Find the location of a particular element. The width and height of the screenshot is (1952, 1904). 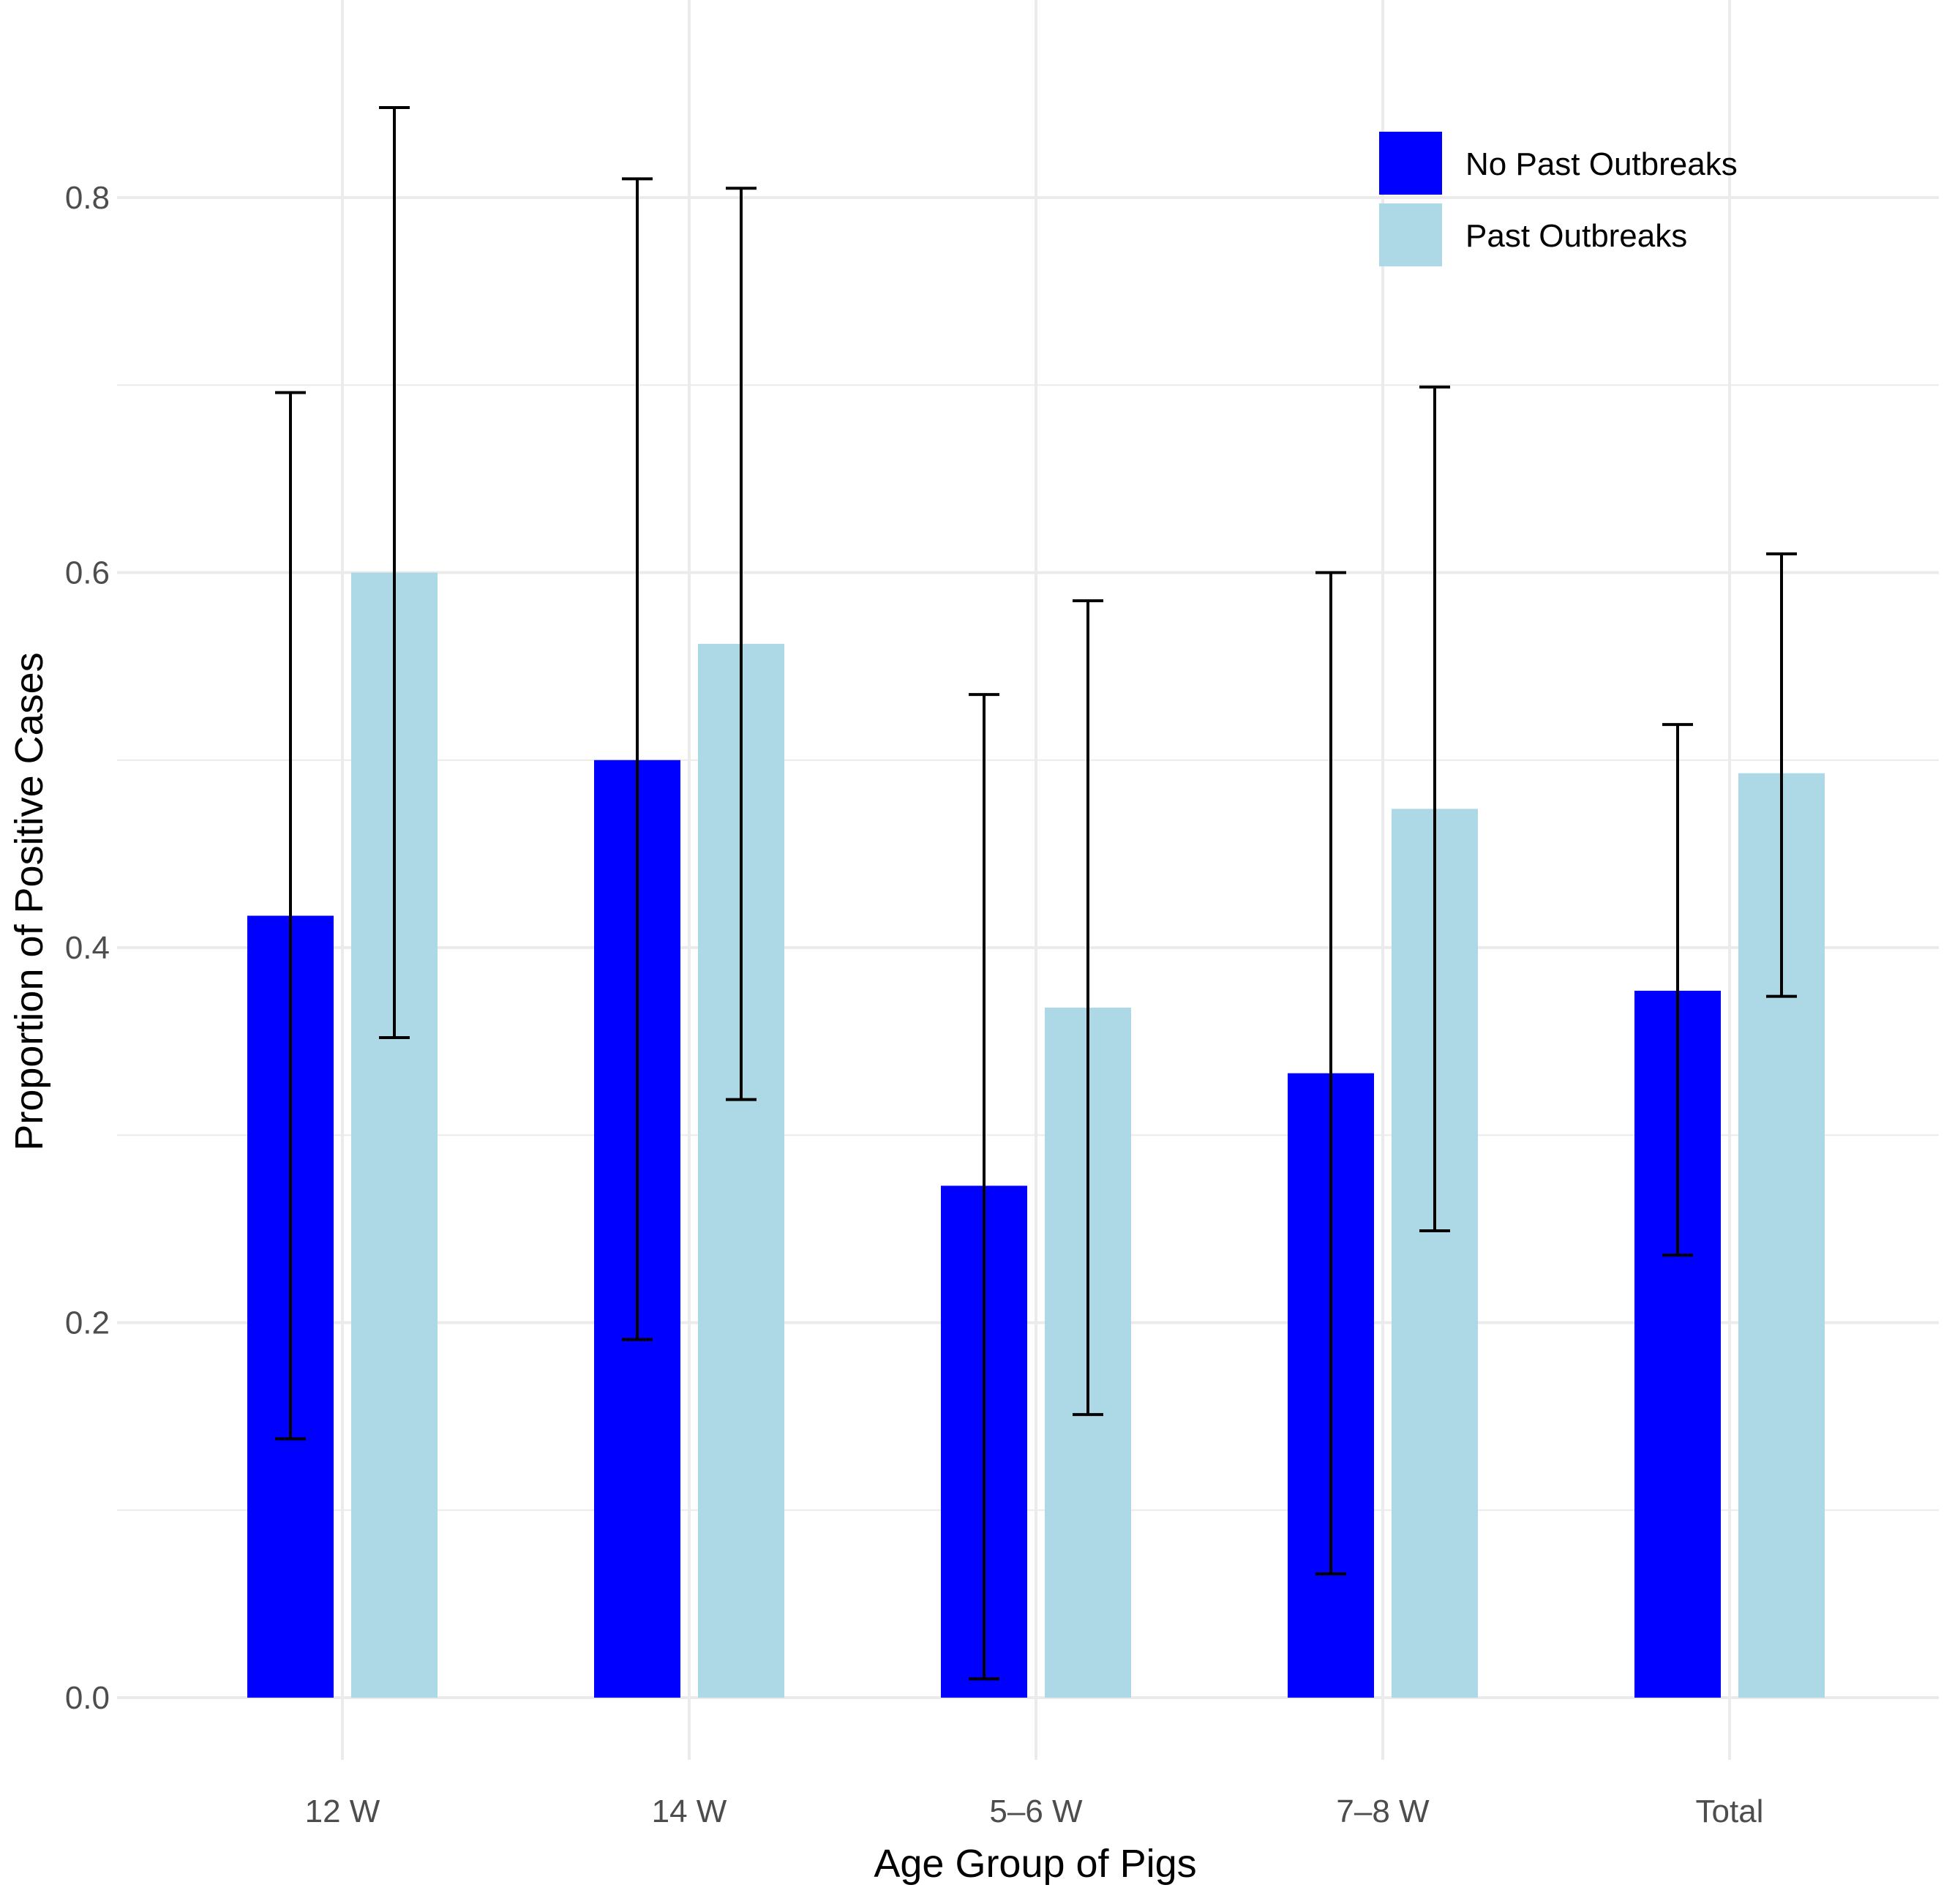

x-axis-title: Age Group of Pigs is located at coordinates (1035, 1864).